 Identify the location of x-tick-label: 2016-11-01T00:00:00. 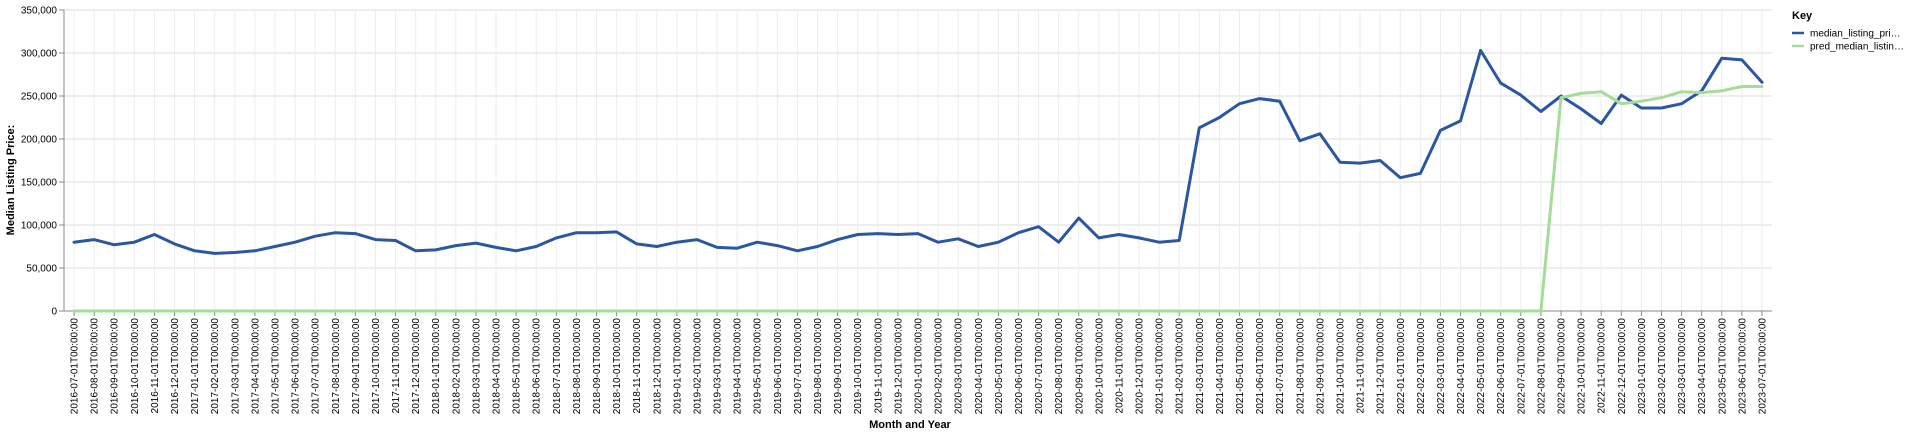
(155, 366).